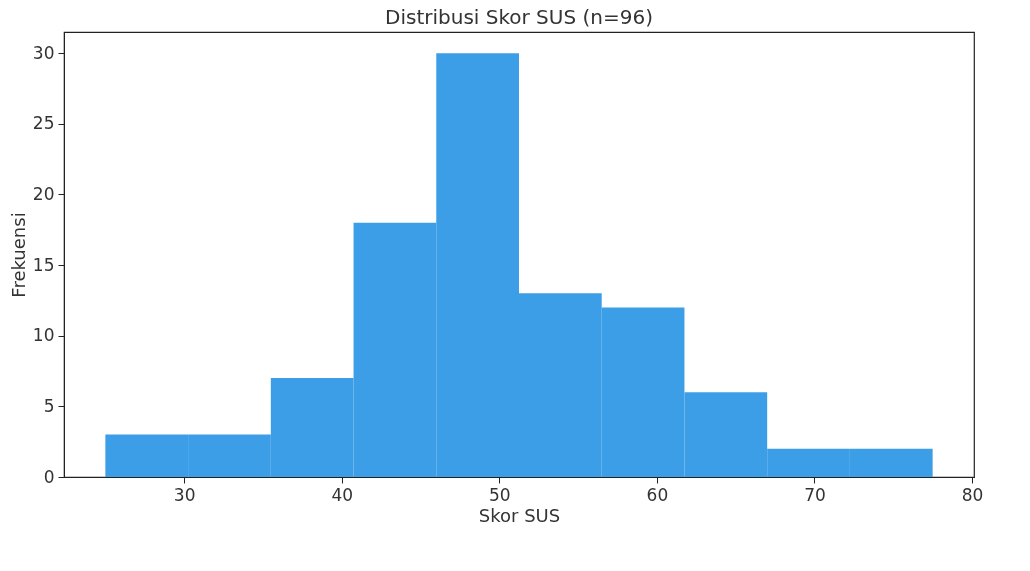  Describe the element at coordinates (815, 494) in the screenshot. I see `x-tick-label: 70` at that location.